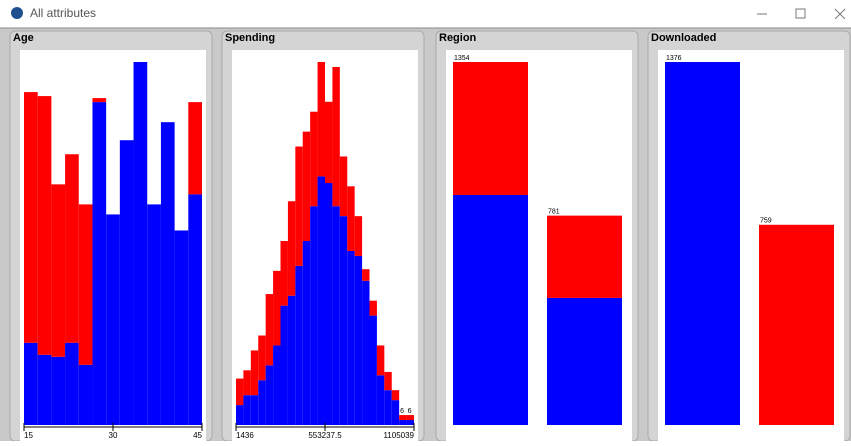  What do you see at coordinates (766, 221) in the screenshot?
I see `bar-count-label: 759` at bounding box center [766, 221].